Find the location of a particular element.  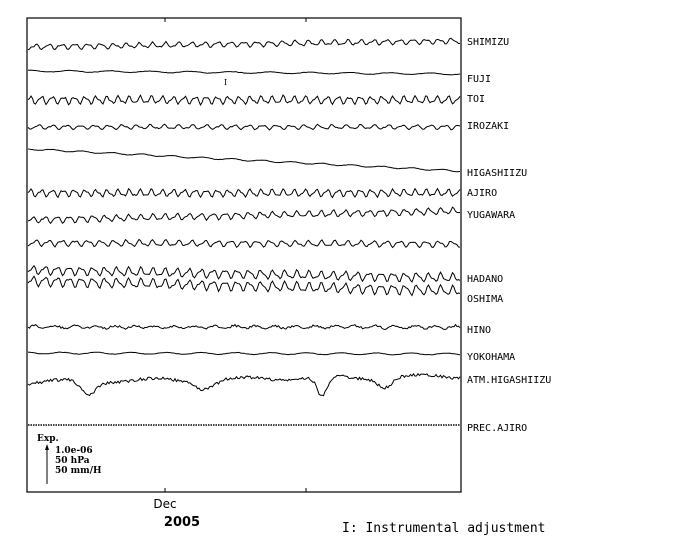

series-label-shimizu: SHIMIZU is located at coordinates (488, 42).